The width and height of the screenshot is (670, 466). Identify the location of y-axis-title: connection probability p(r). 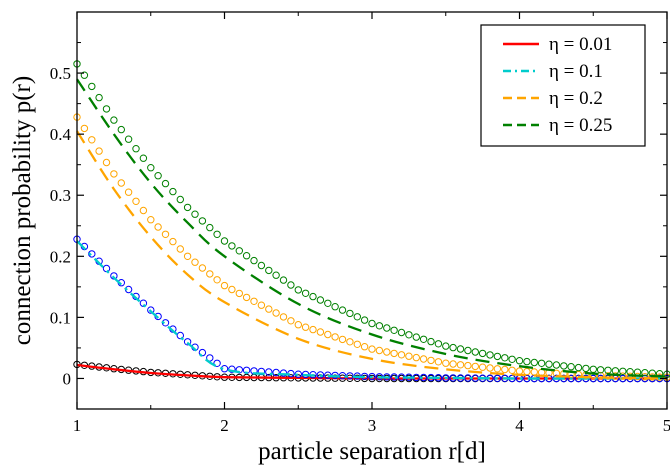
(22, 210).